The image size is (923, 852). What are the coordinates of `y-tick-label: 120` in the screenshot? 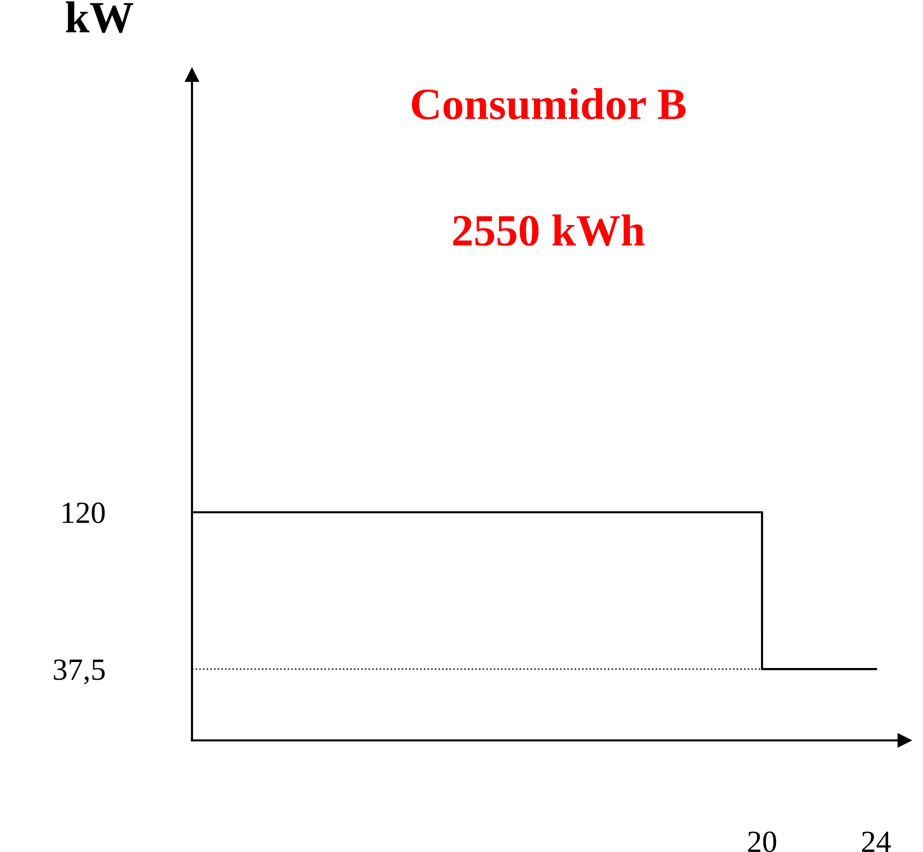 It's located at (83, 513).